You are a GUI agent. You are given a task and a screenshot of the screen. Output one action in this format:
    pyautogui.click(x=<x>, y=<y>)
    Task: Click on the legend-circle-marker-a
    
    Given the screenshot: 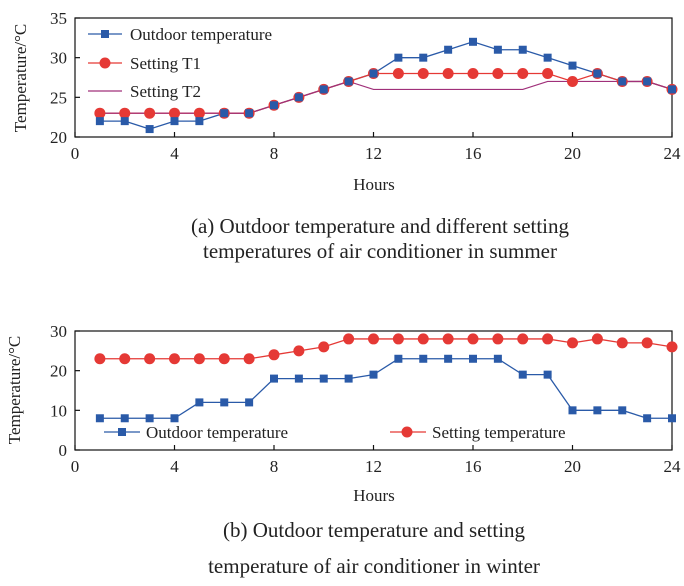 What is the action you would take?
    pyautogui.click(x=105, y=63)
    